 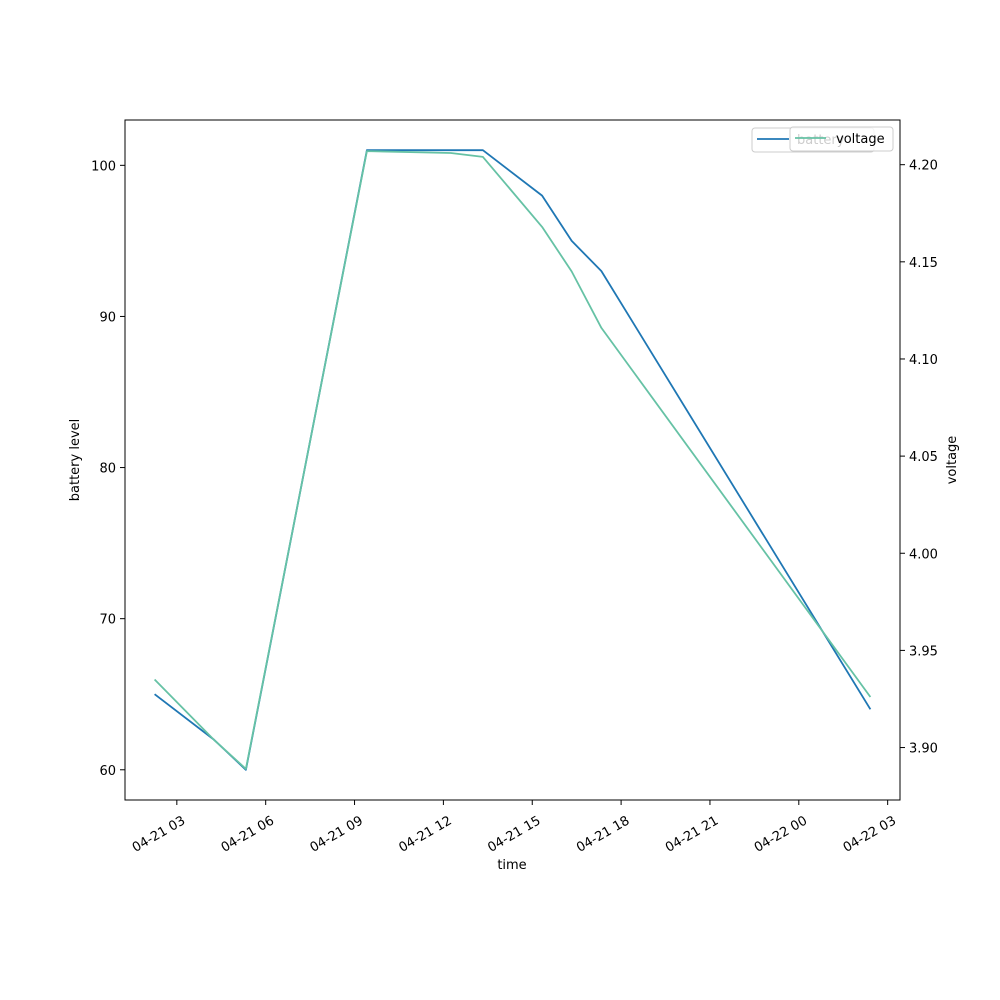 What do you see at coordinates (860, 139) in the screenshot?
I see `legend-voltage-label: voltage` at bounding box center [860, 139].